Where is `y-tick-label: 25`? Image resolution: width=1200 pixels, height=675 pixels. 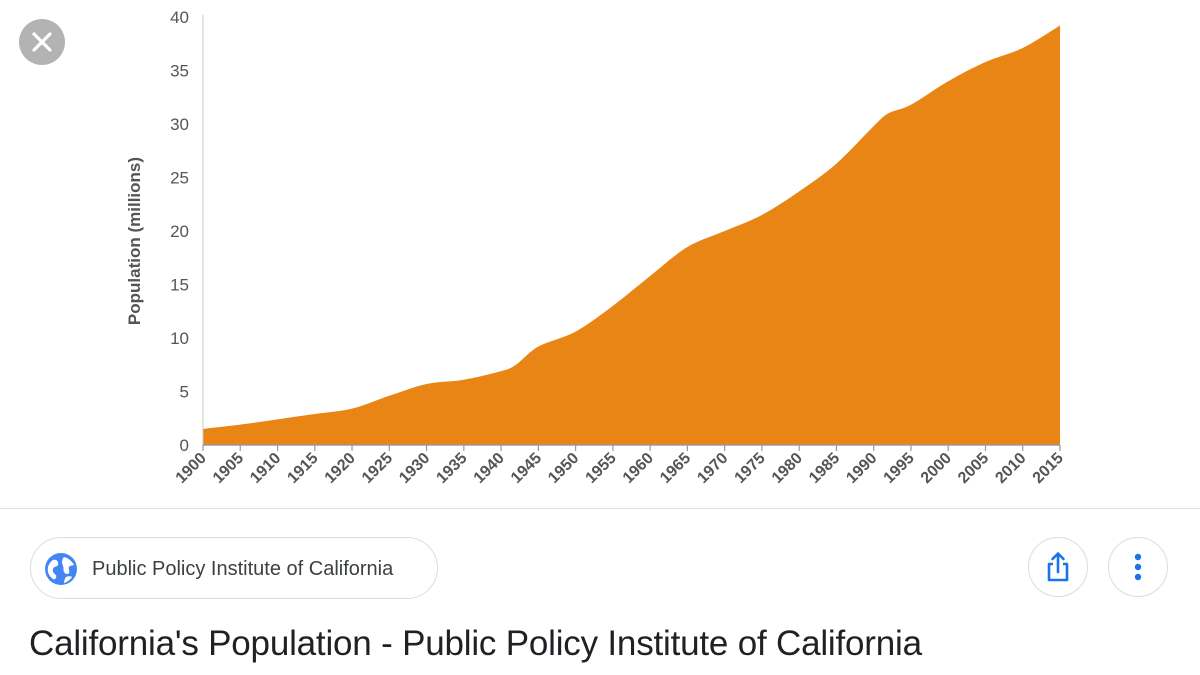
y-tick-label: 25 is located at coordinates (179, 178).